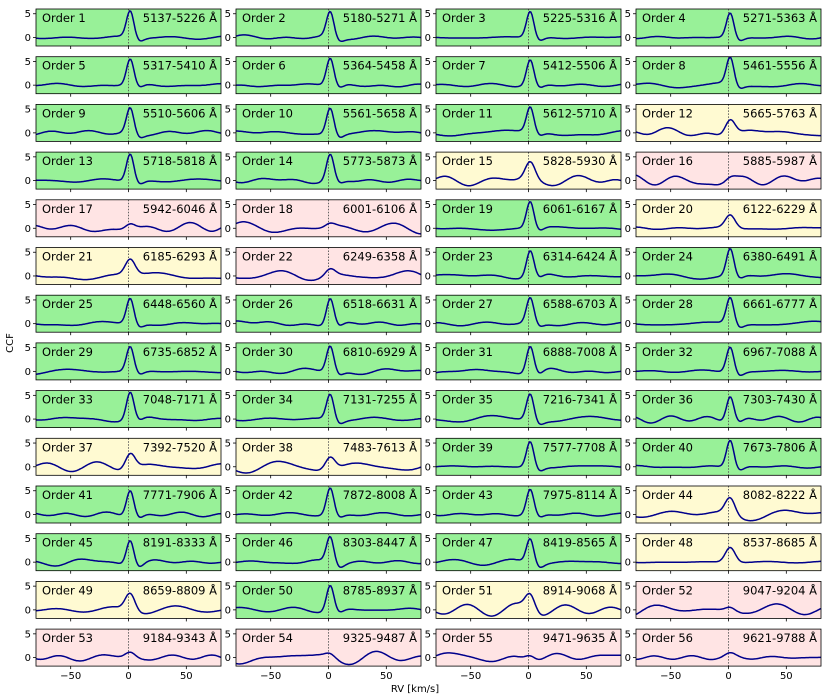  What do you see at coordinates (667, 209) in the screenshot?
I see `order-label: Order 20` at bounding box center [667, 209].